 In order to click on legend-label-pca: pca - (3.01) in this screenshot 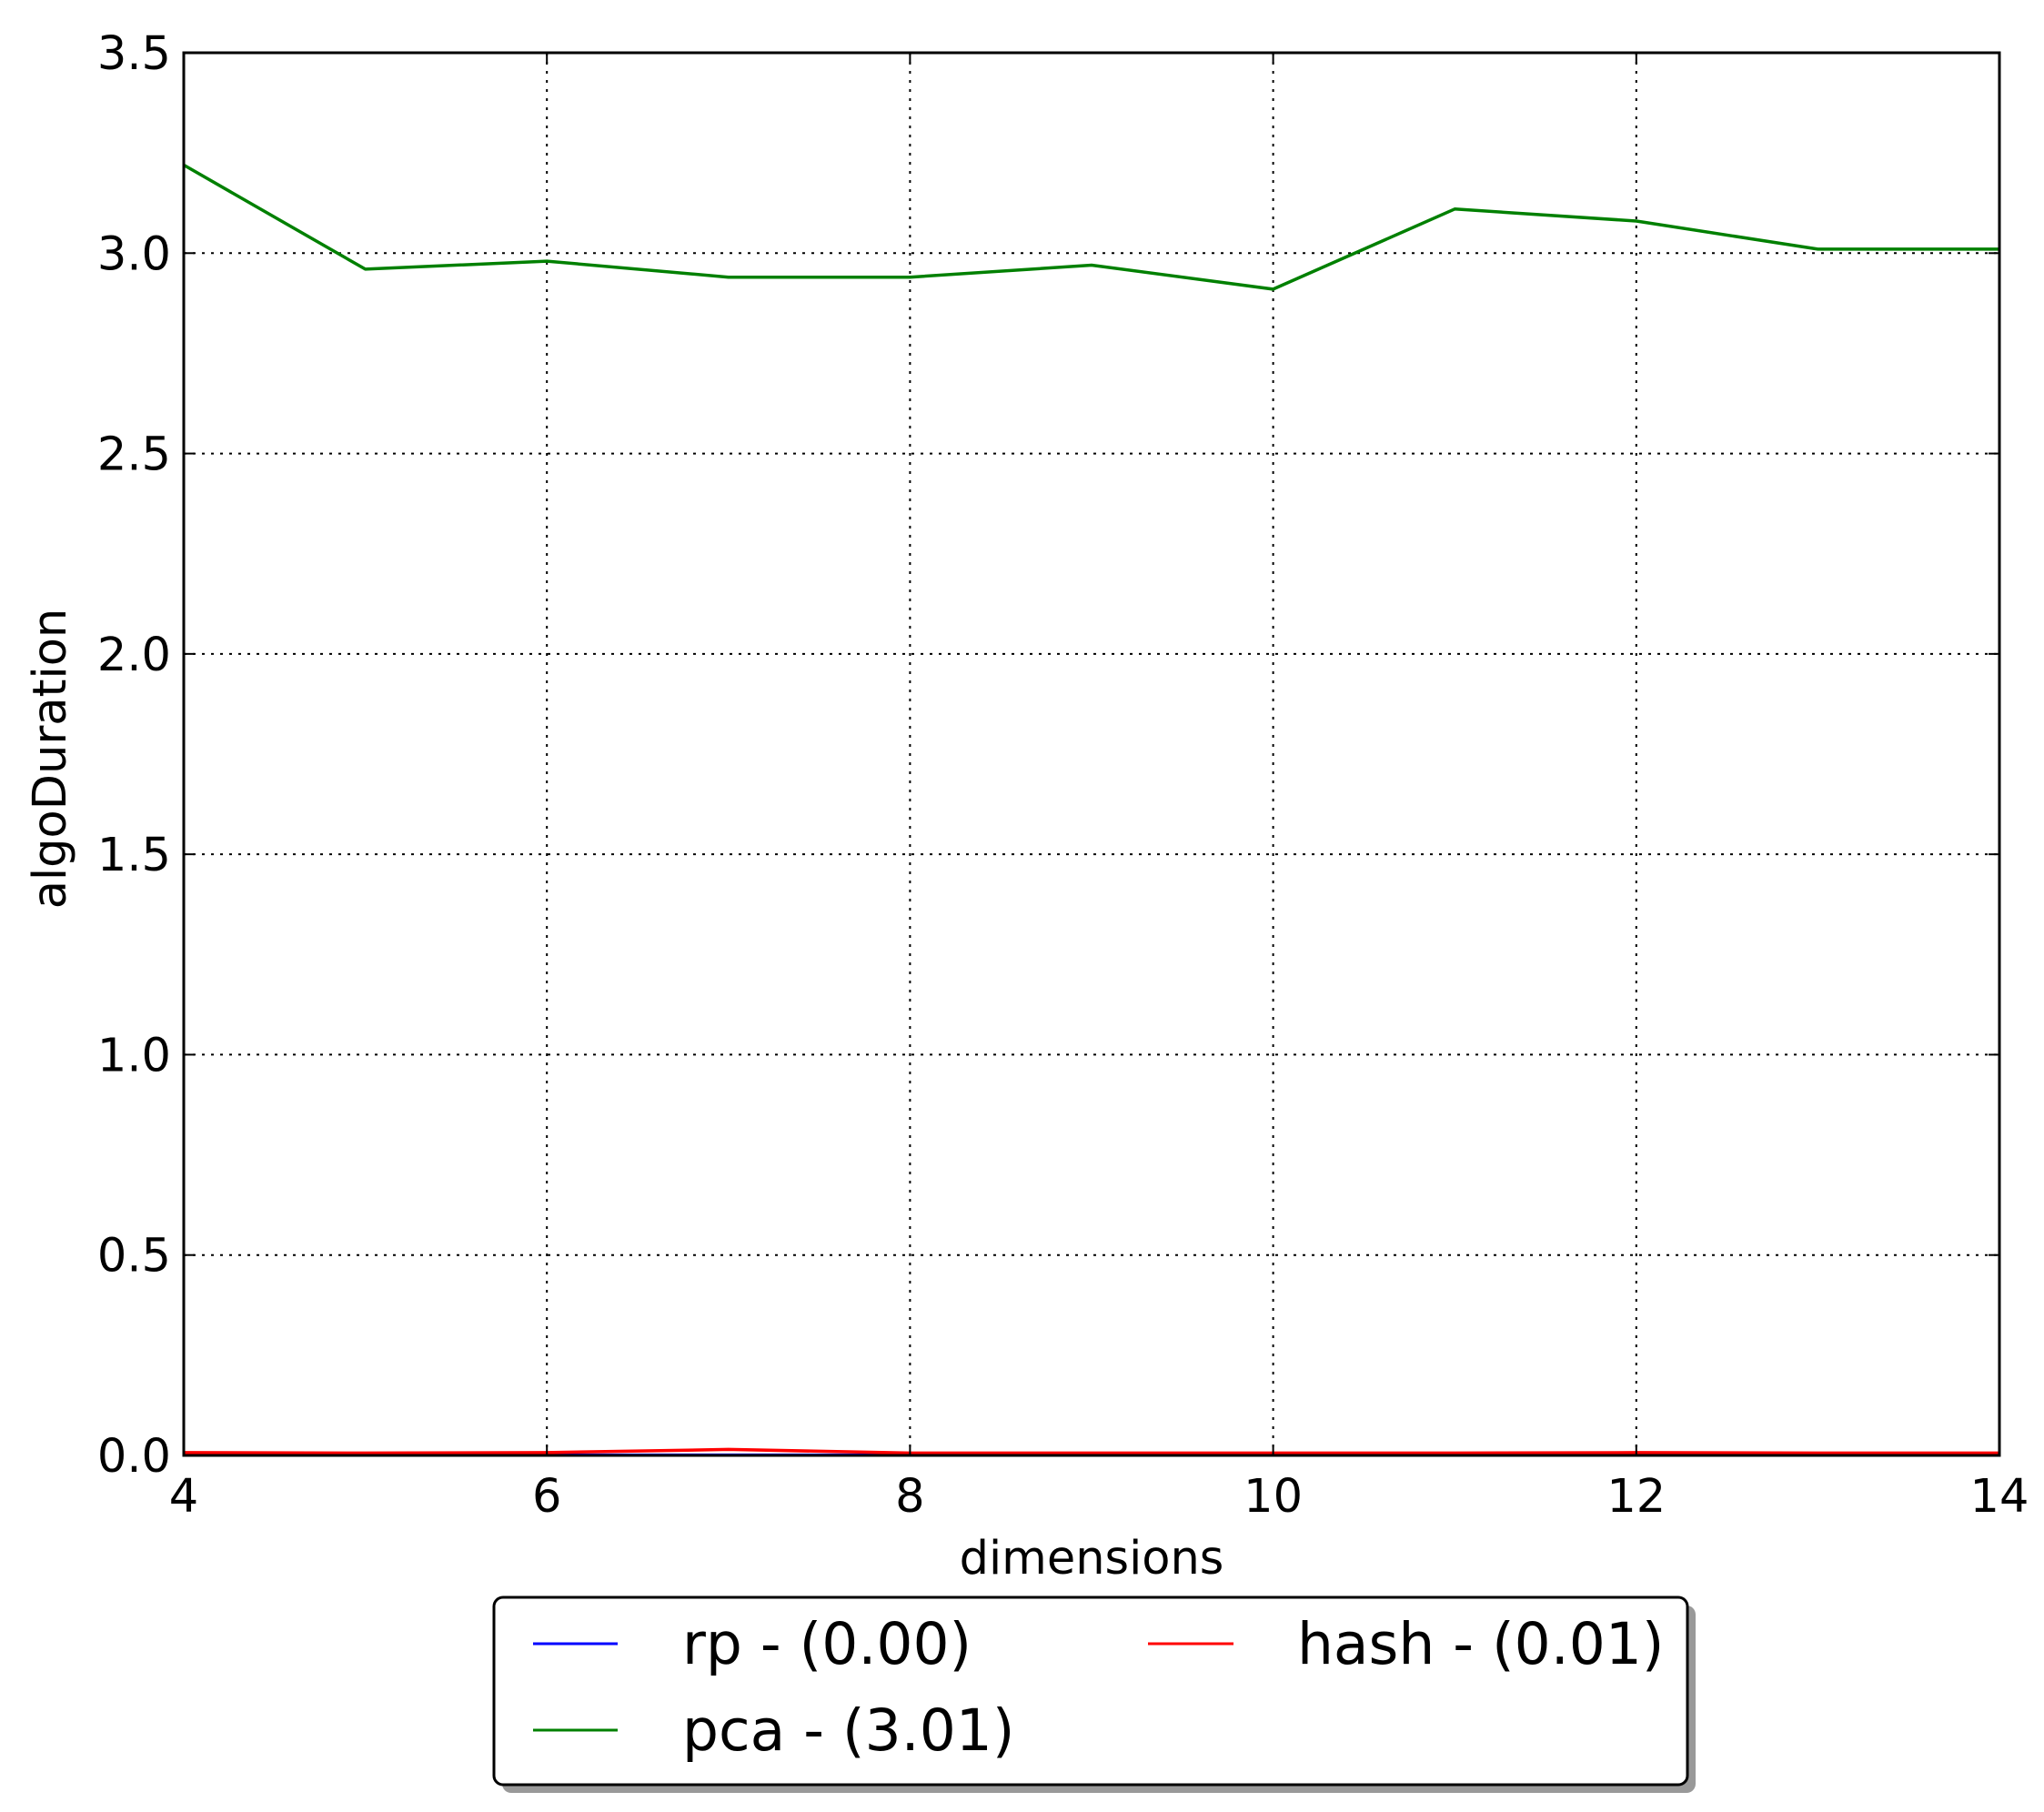, I will do `click(848, 1730)`.